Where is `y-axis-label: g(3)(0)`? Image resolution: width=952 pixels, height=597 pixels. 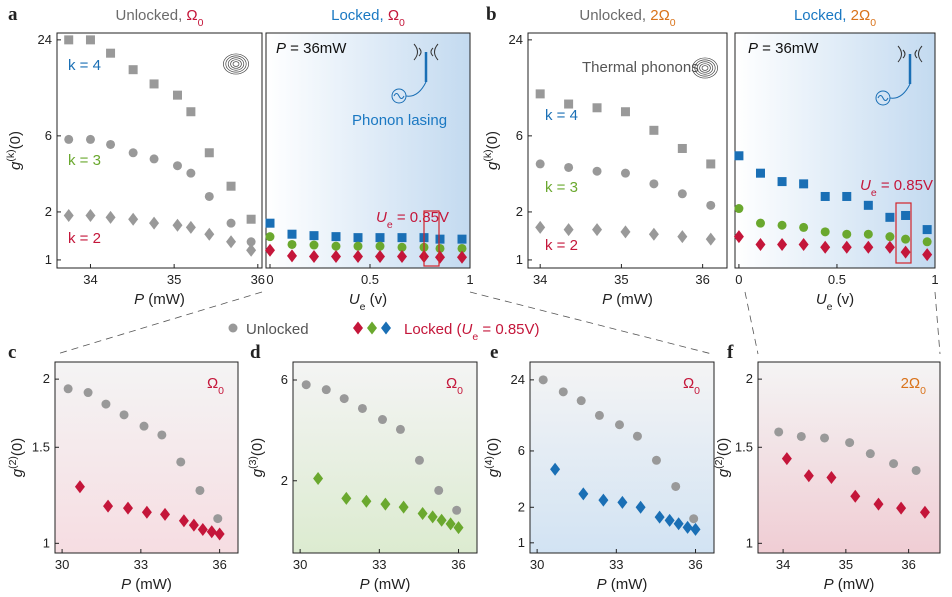 y-axis-label: g(3)(0) is located at coordinates (256, 458).